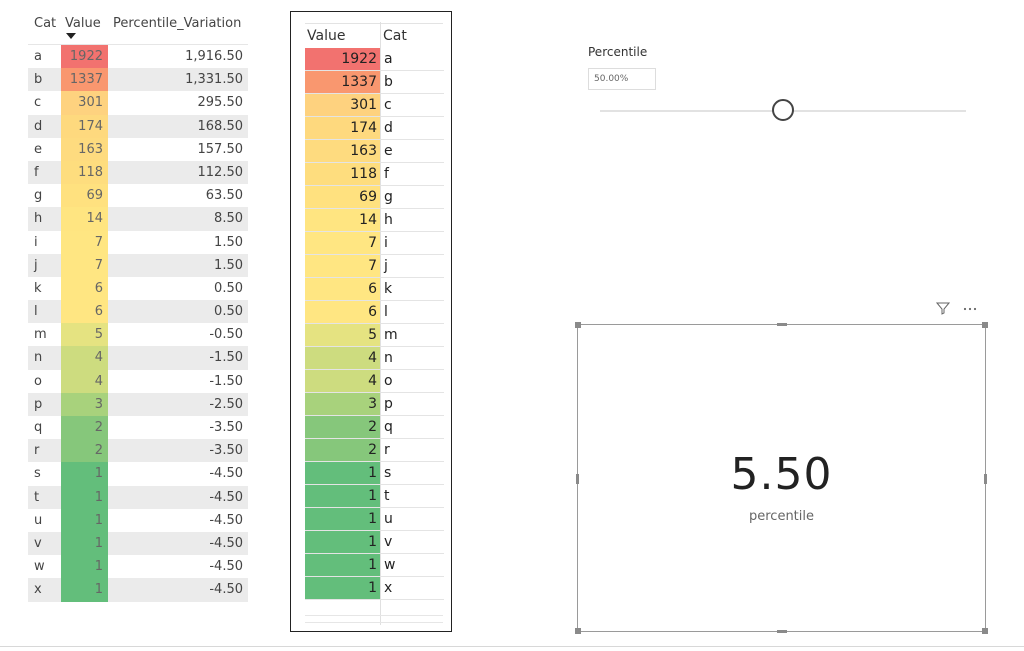 The image size is (1024, 651). I want to click on cell-percentile-variation: 0.50, so click(228, 312).